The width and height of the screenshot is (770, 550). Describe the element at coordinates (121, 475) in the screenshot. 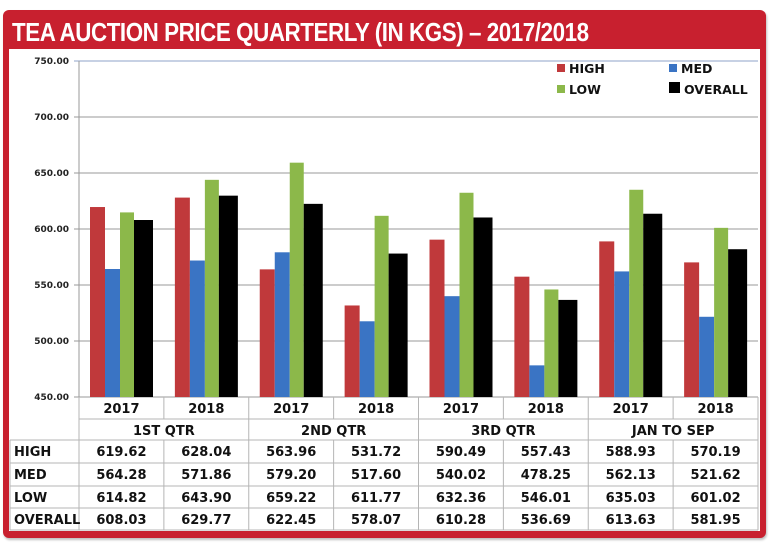

I see `table-cell: 564.28` at that location.